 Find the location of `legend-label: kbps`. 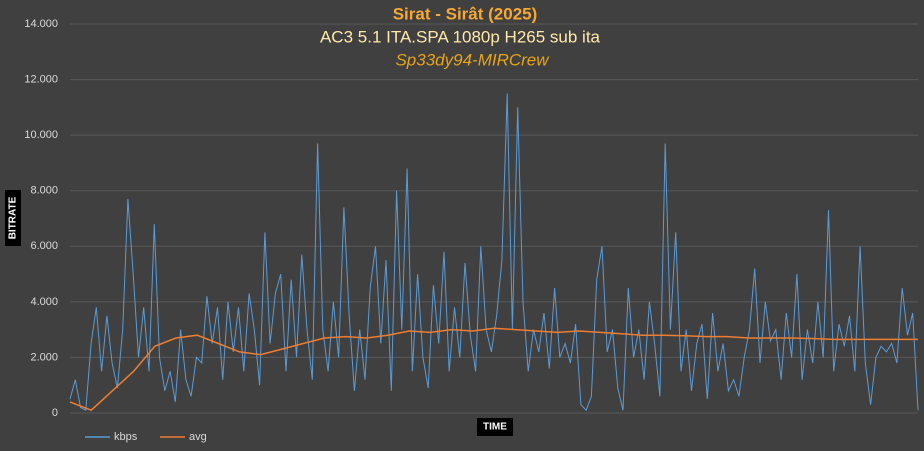

legend-label: kbps is located at coordinates (126, 437).